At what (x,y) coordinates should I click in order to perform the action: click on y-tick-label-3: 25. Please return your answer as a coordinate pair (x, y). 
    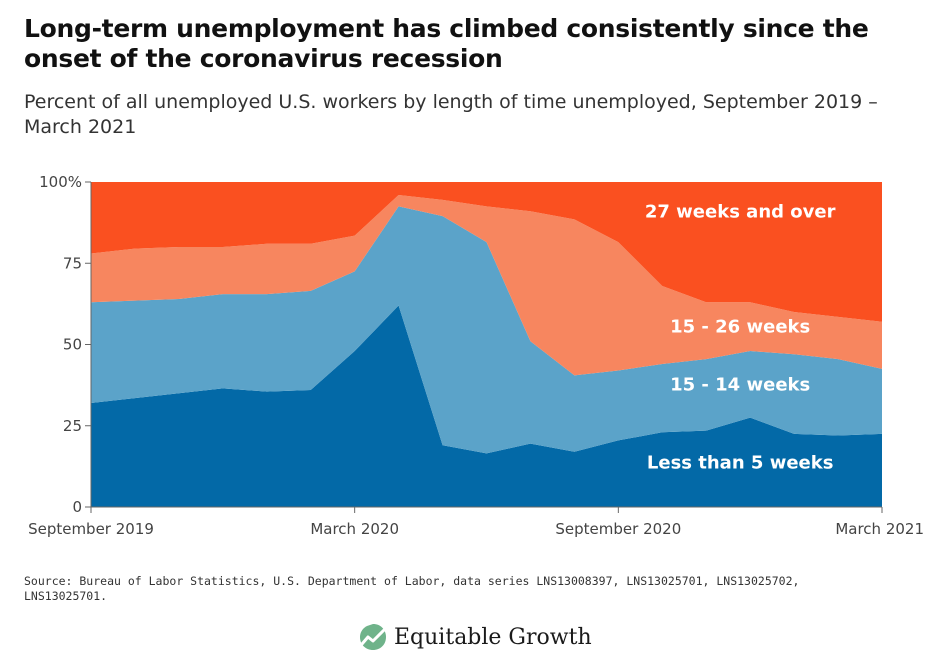
    Looking at the image, I should click on (72, 426).